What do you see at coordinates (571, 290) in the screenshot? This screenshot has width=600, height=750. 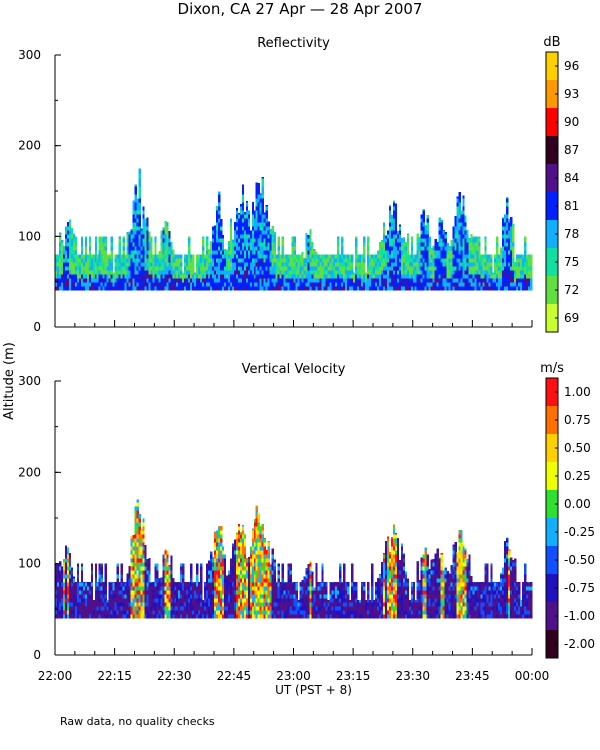 I see `colorbar-tick-label: 72` at bounding box center [571, 290].